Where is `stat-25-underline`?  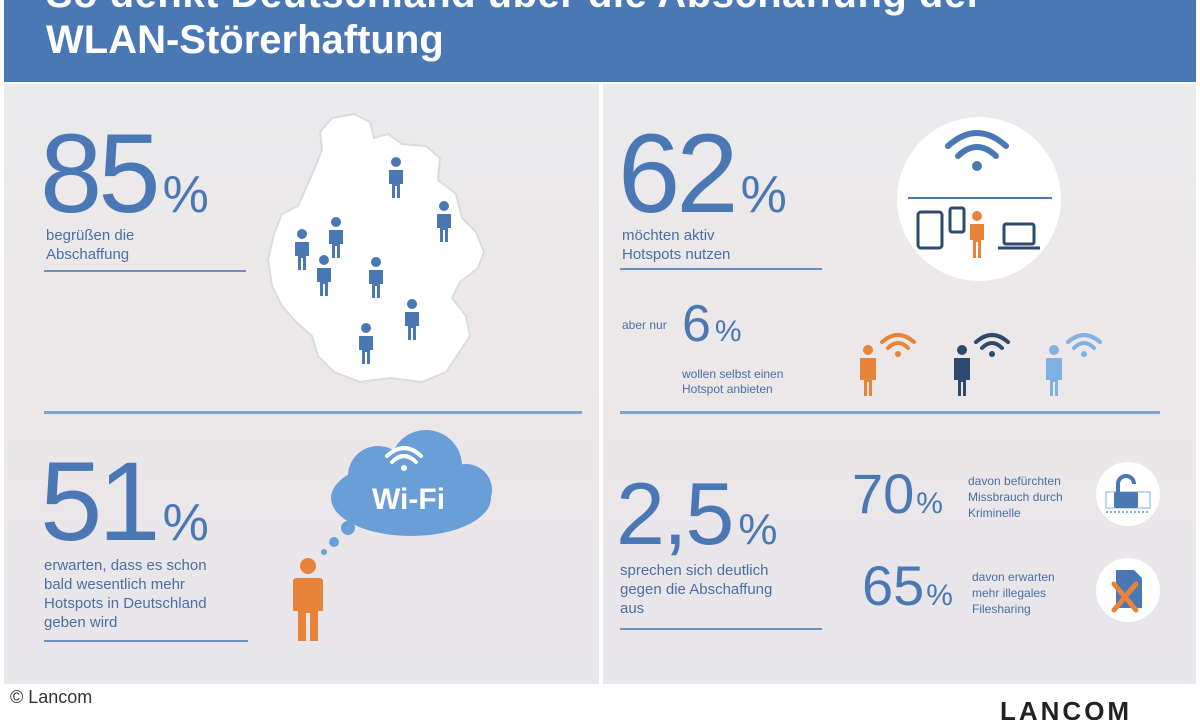 stat-25-underline is located at coordinates (721, 629).